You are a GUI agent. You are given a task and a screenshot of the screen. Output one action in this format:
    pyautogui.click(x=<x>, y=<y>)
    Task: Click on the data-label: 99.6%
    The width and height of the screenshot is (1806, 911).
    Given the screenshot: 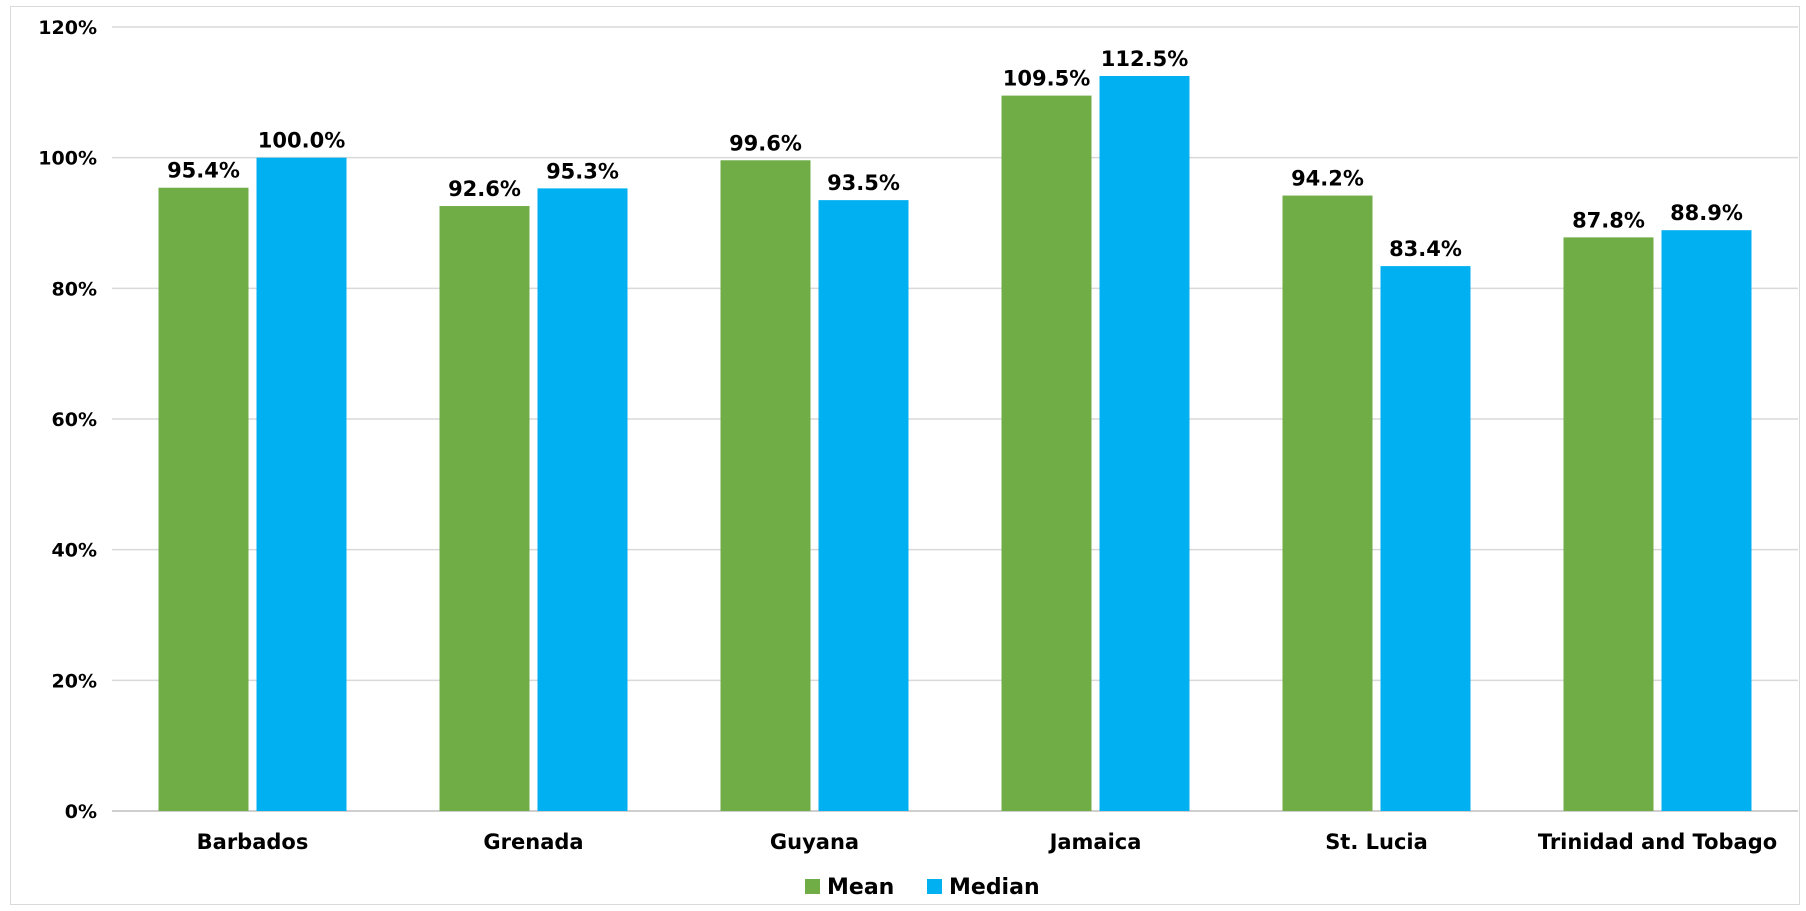 What is the action you would take?
    pyautogui.click(x=765, y=143)
    